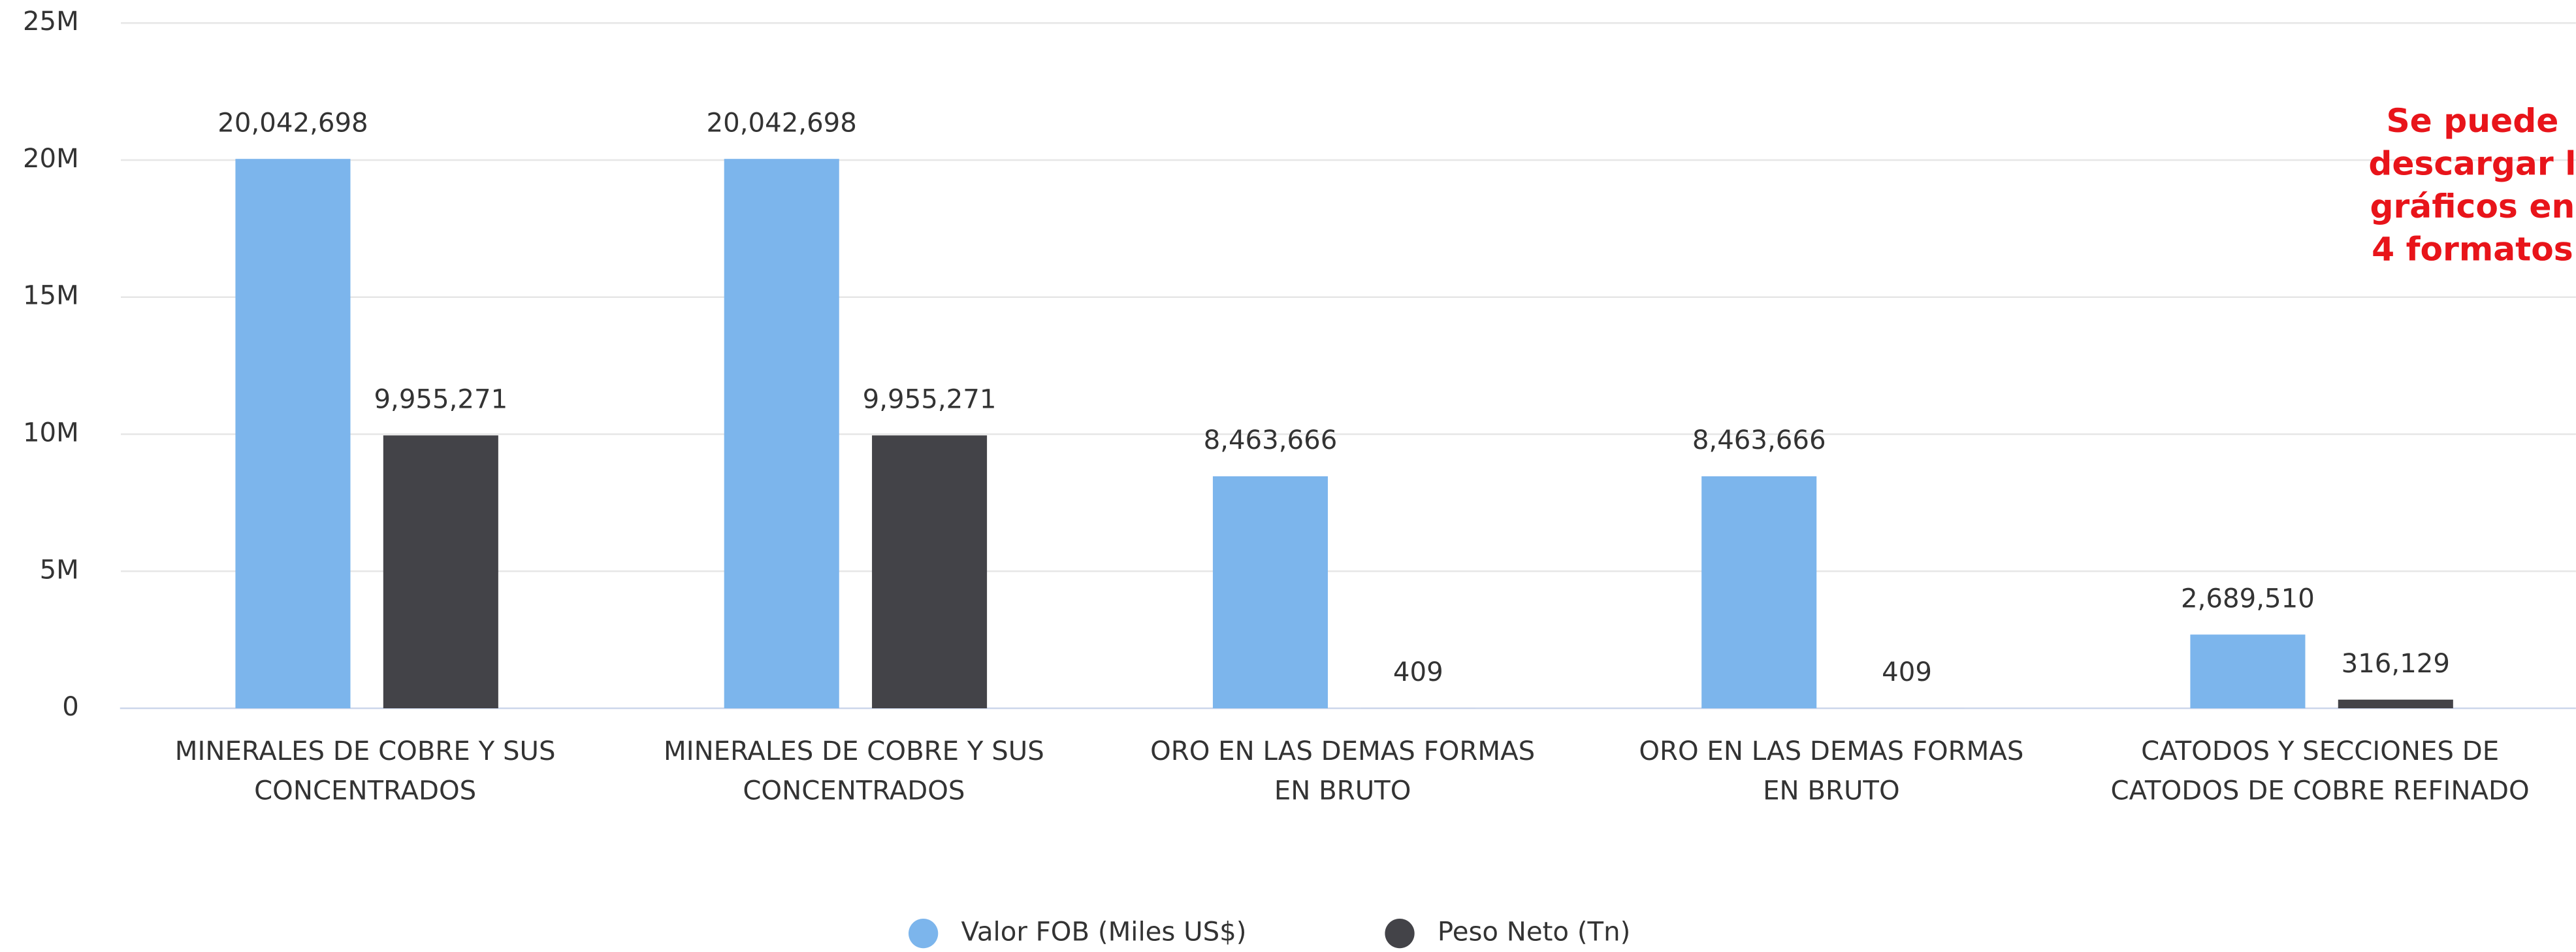 This screenshot has height=952, width=2576. Describe the element at coordinates (2472, 163) in the screenshot. I see `annotation: descargar l` at that location.